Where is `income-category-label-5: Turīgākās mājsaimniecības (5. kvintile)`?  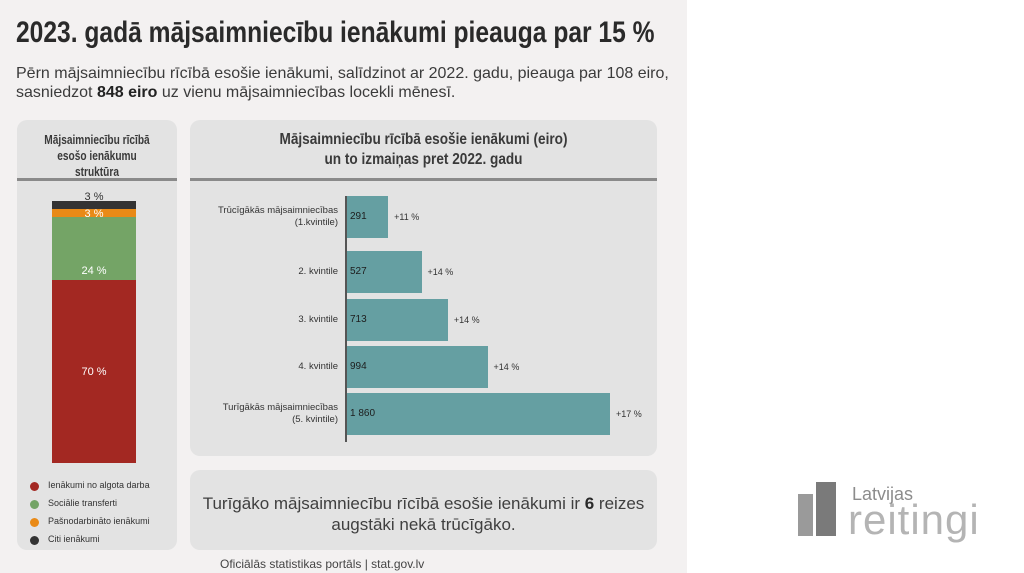 income-category-label-5: Turīgākās mājsaimniecības (5. kvintile) is located at coordinates (258, 414).